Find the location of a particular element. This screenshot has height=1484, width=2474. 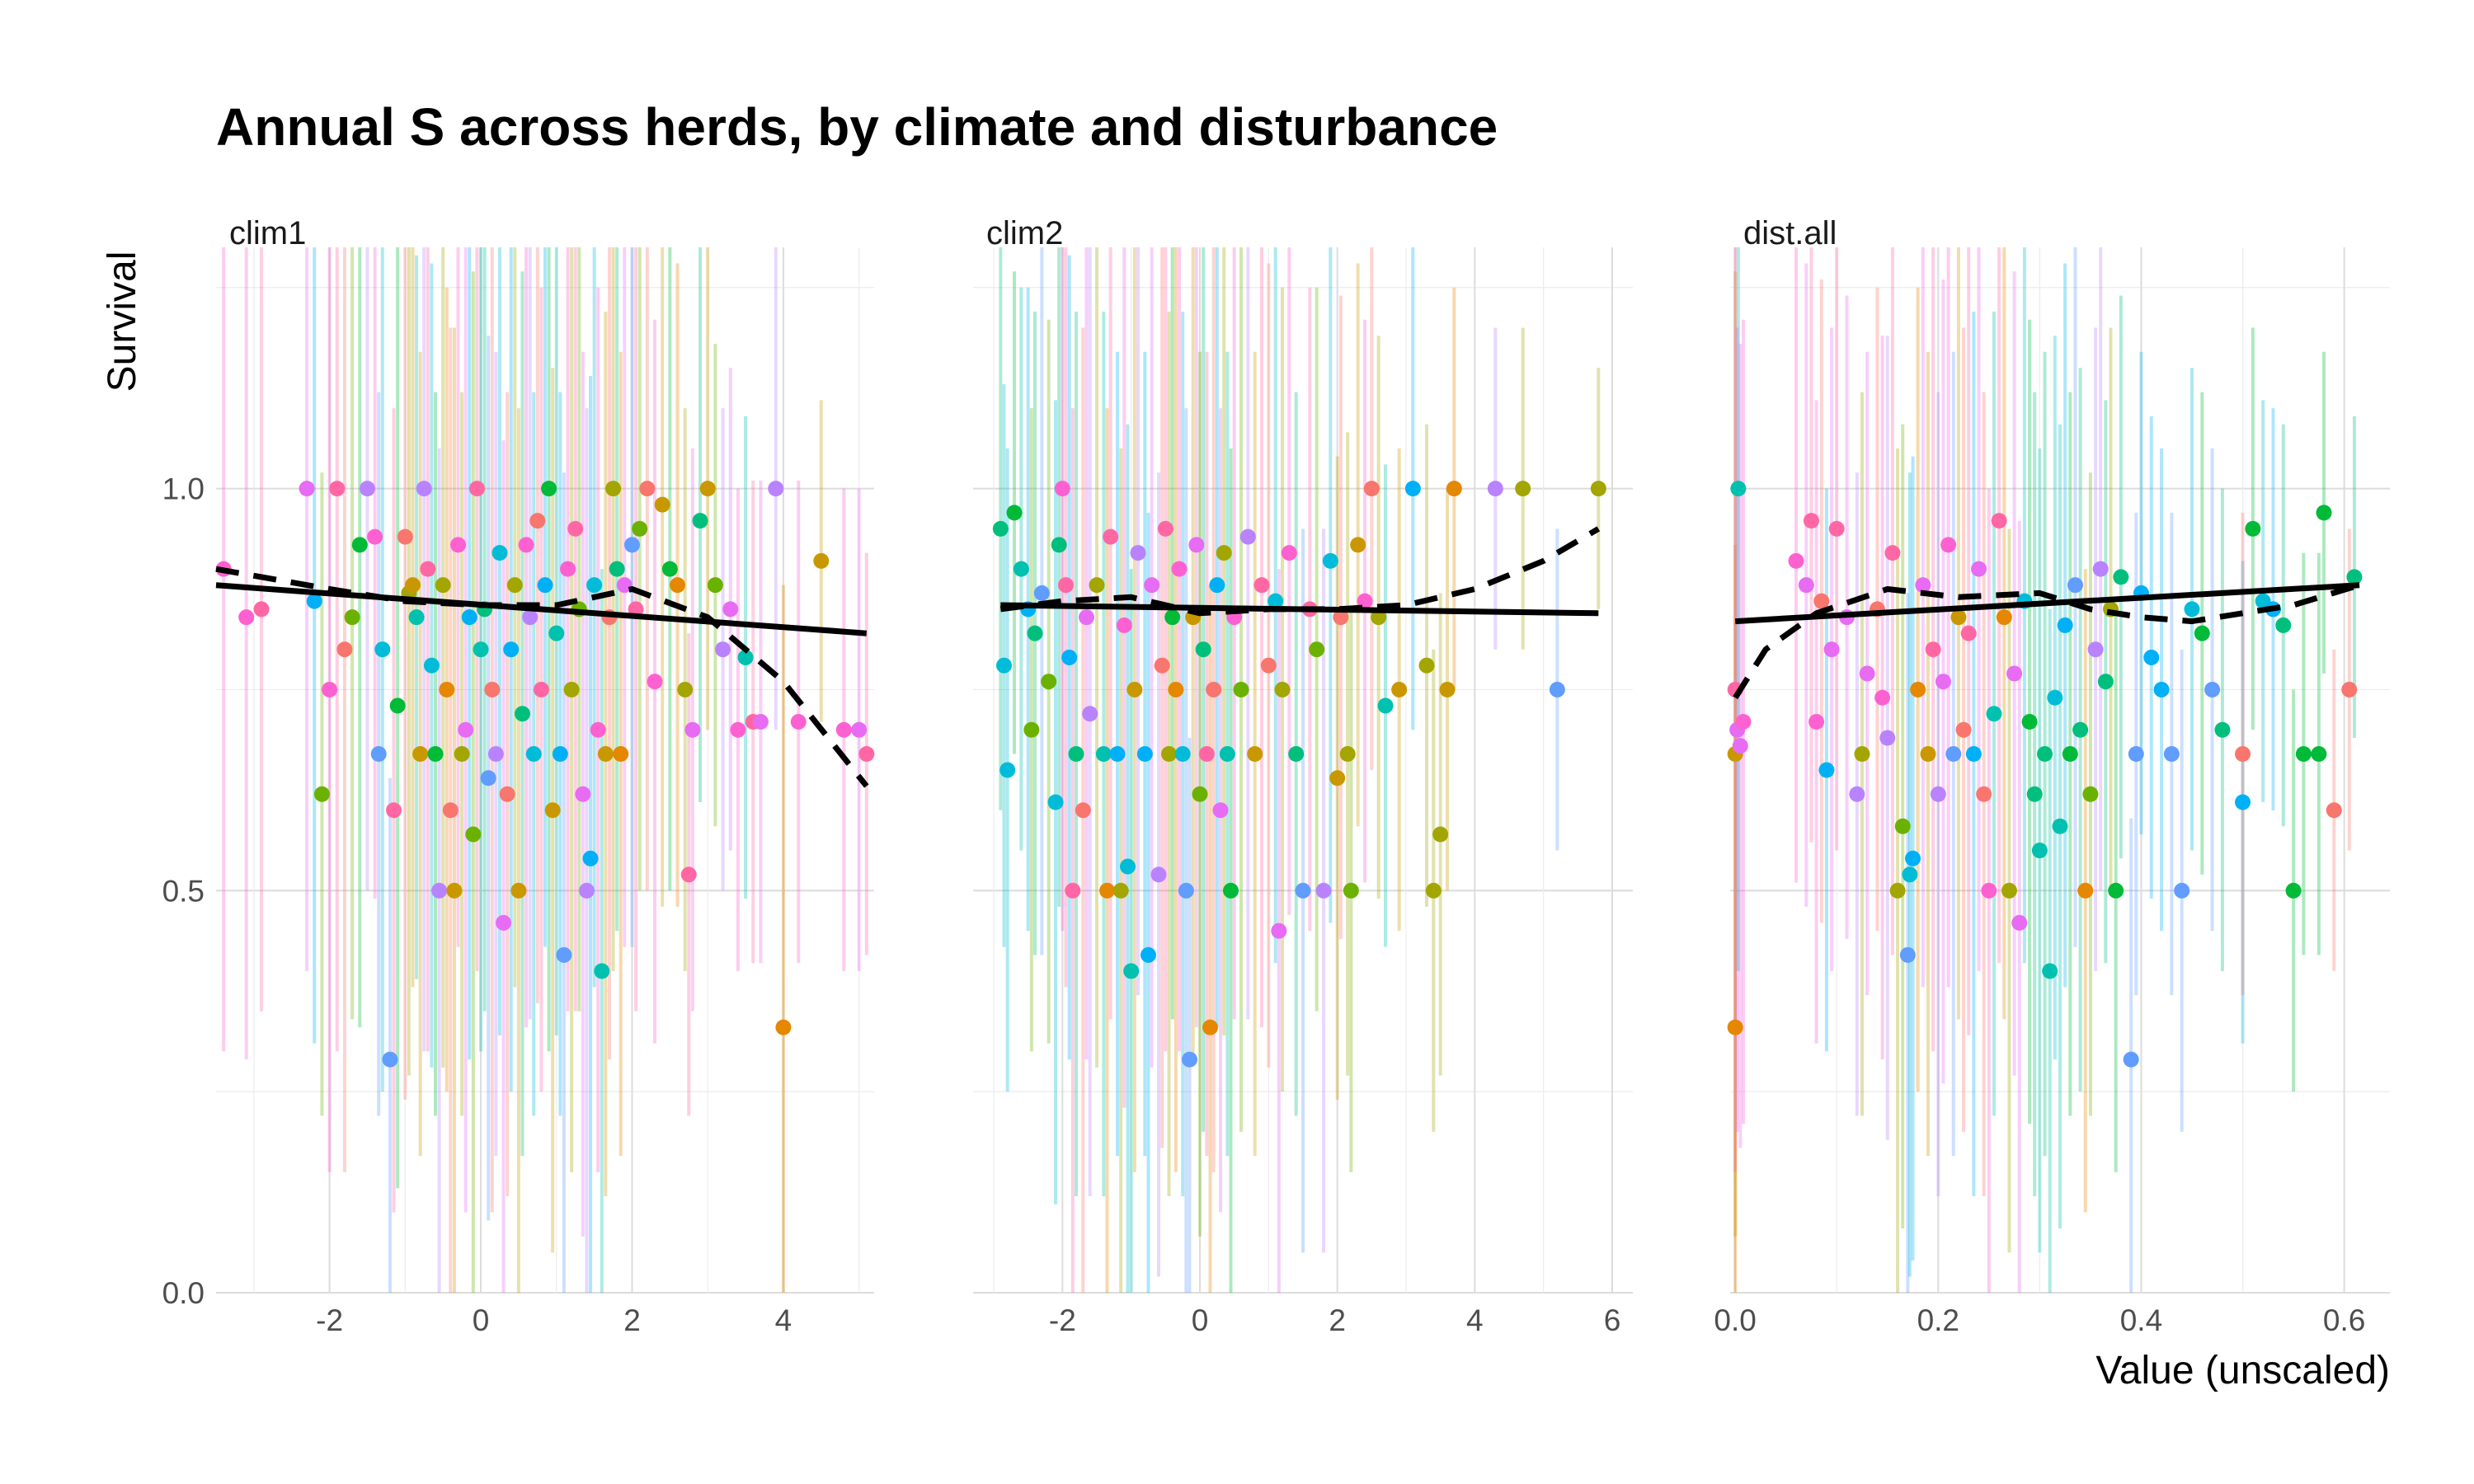

x-tick-label: 0.6 is located at coordinates (2344, 1320).